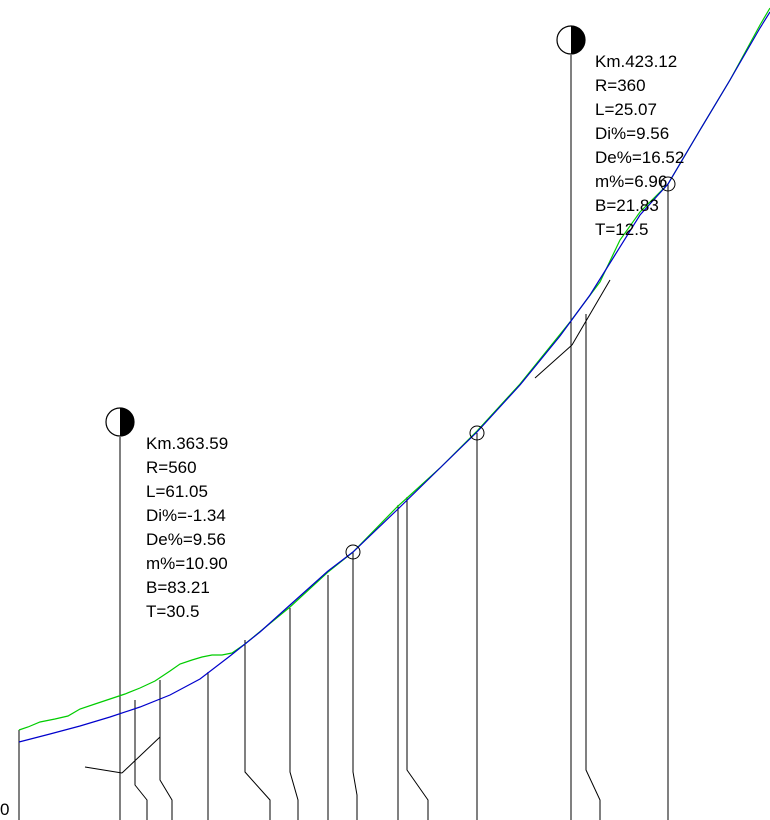  What do you see at coordinates (626, 109) in the screenshot?
I see `curve-length-label: L=25.07` at bounding box center [626, 109].